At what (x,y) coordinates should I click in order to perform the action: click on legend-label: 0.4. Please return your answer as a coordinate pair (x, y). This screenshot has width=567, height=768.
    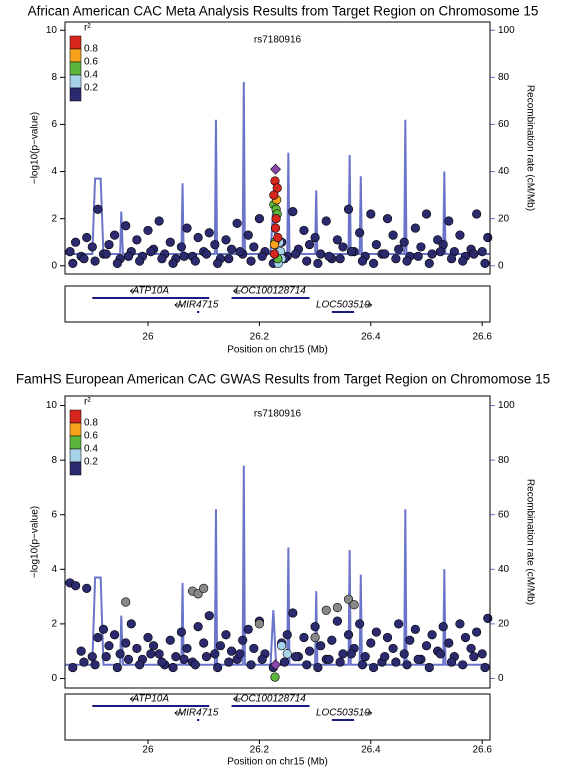
    Looking at the image, I should click on (91, 75).